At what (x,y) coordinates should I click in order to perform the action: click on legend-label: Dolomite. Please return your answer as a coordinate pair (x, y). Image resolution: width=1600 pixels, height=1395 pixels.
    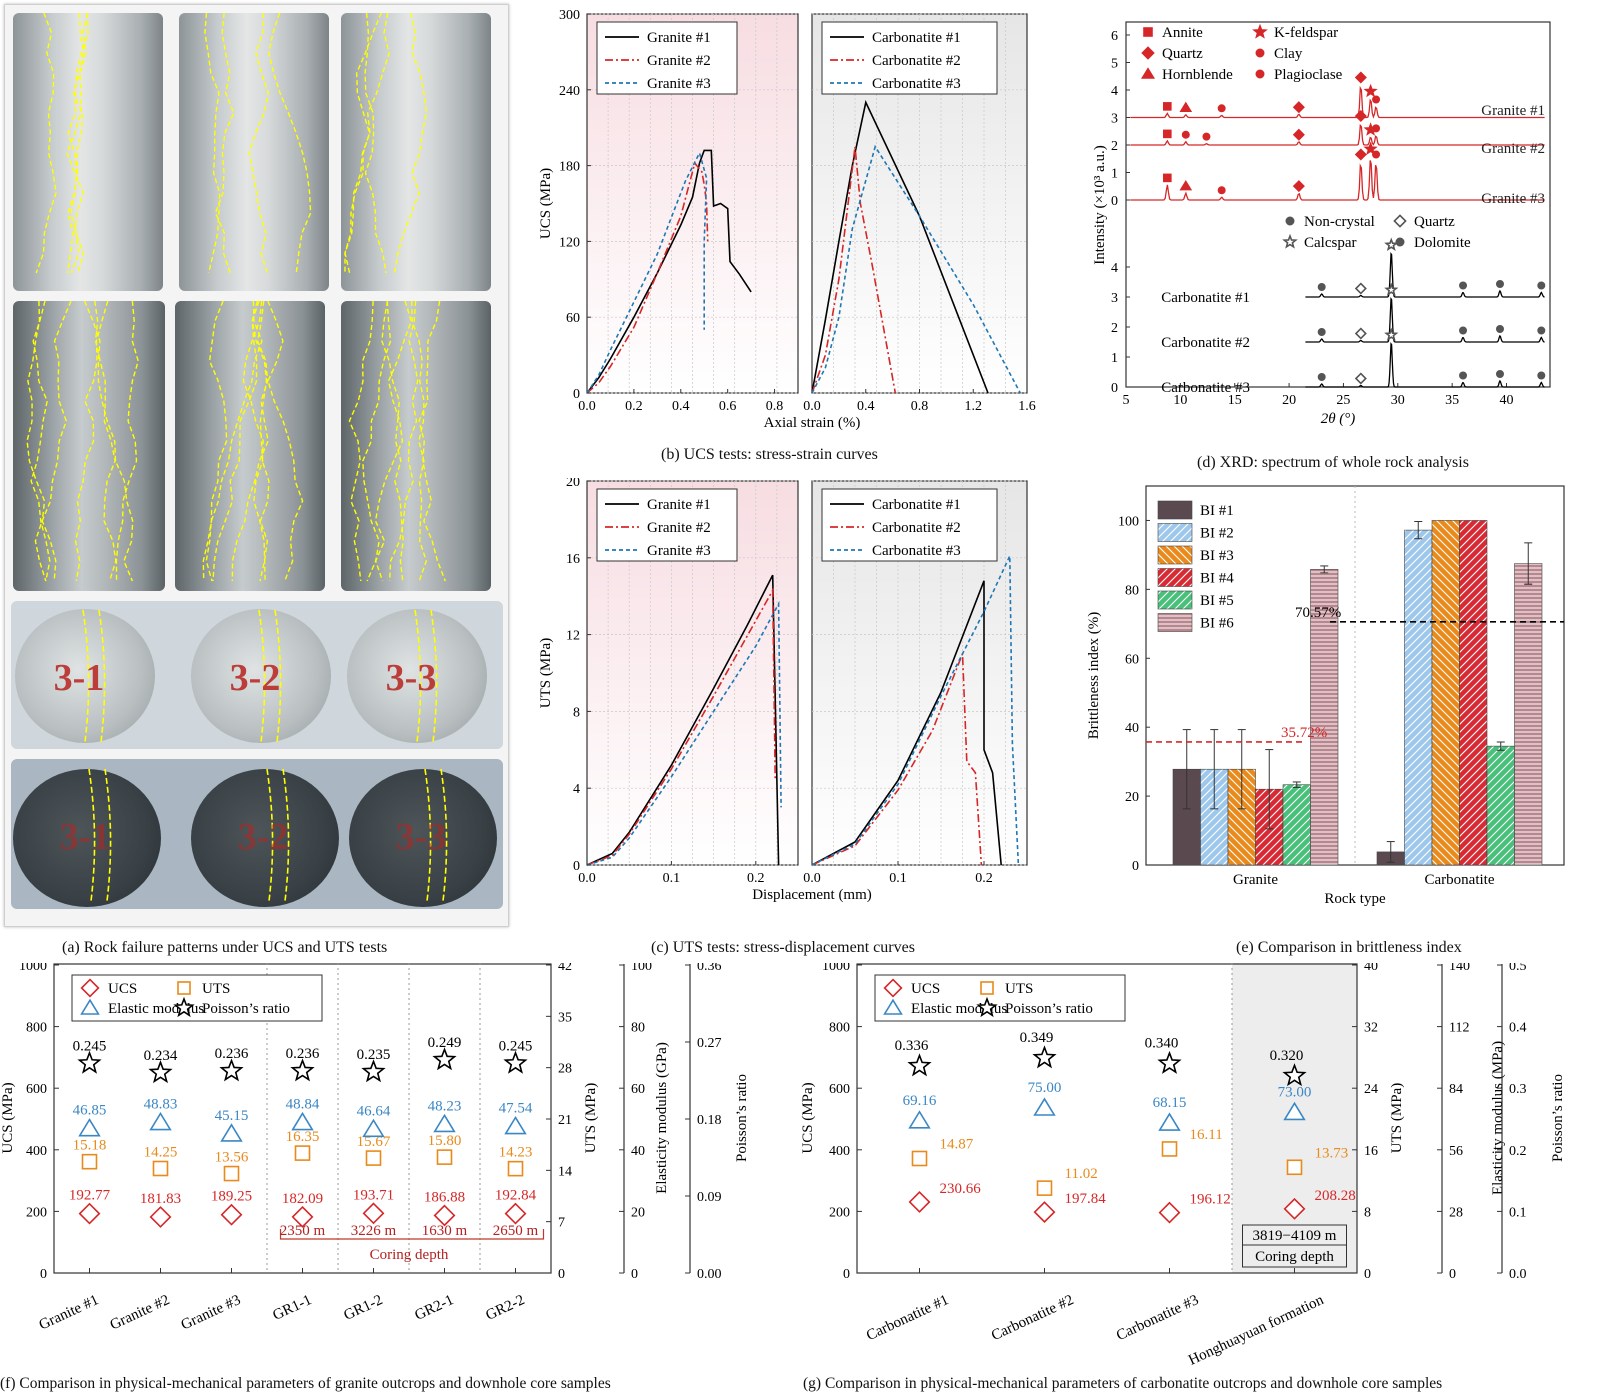
    Looking at the image, I should click on (1442, 243).